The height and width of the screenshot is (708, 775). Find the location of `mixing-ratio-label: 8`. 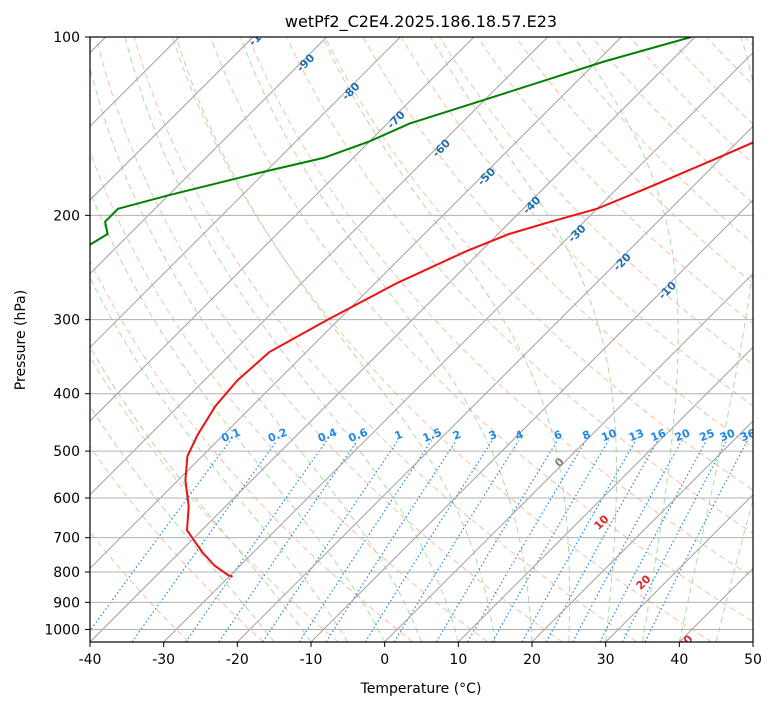

mixing-ratio-label: 8 is located at coordinates (586, 435).